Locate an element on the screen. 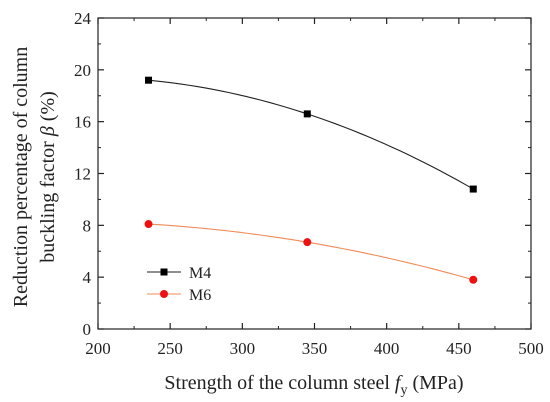  x-tick-label: 250 is located at coordinates (170, 348).